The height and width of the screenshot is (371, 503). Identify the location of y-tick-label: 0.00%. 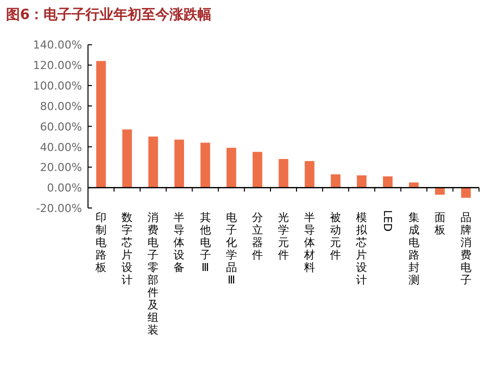
(64, 188).